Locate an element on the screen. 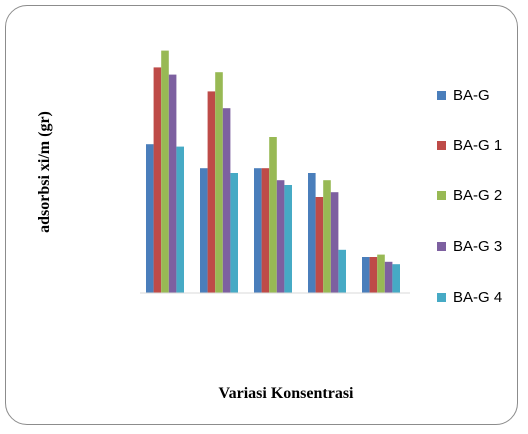 This screenshot has width=528, height=434. legend-label: BA-G 4 is located at coordinates (478, 297).